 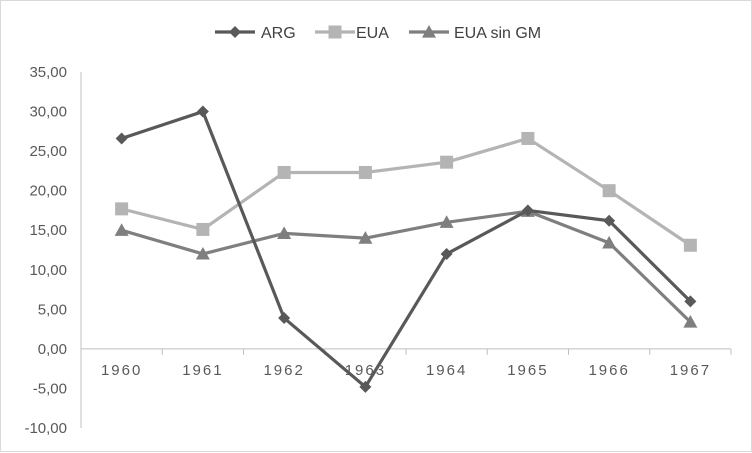 I want to click on y-tick-label: 15,00, so click(x=48, y=230).